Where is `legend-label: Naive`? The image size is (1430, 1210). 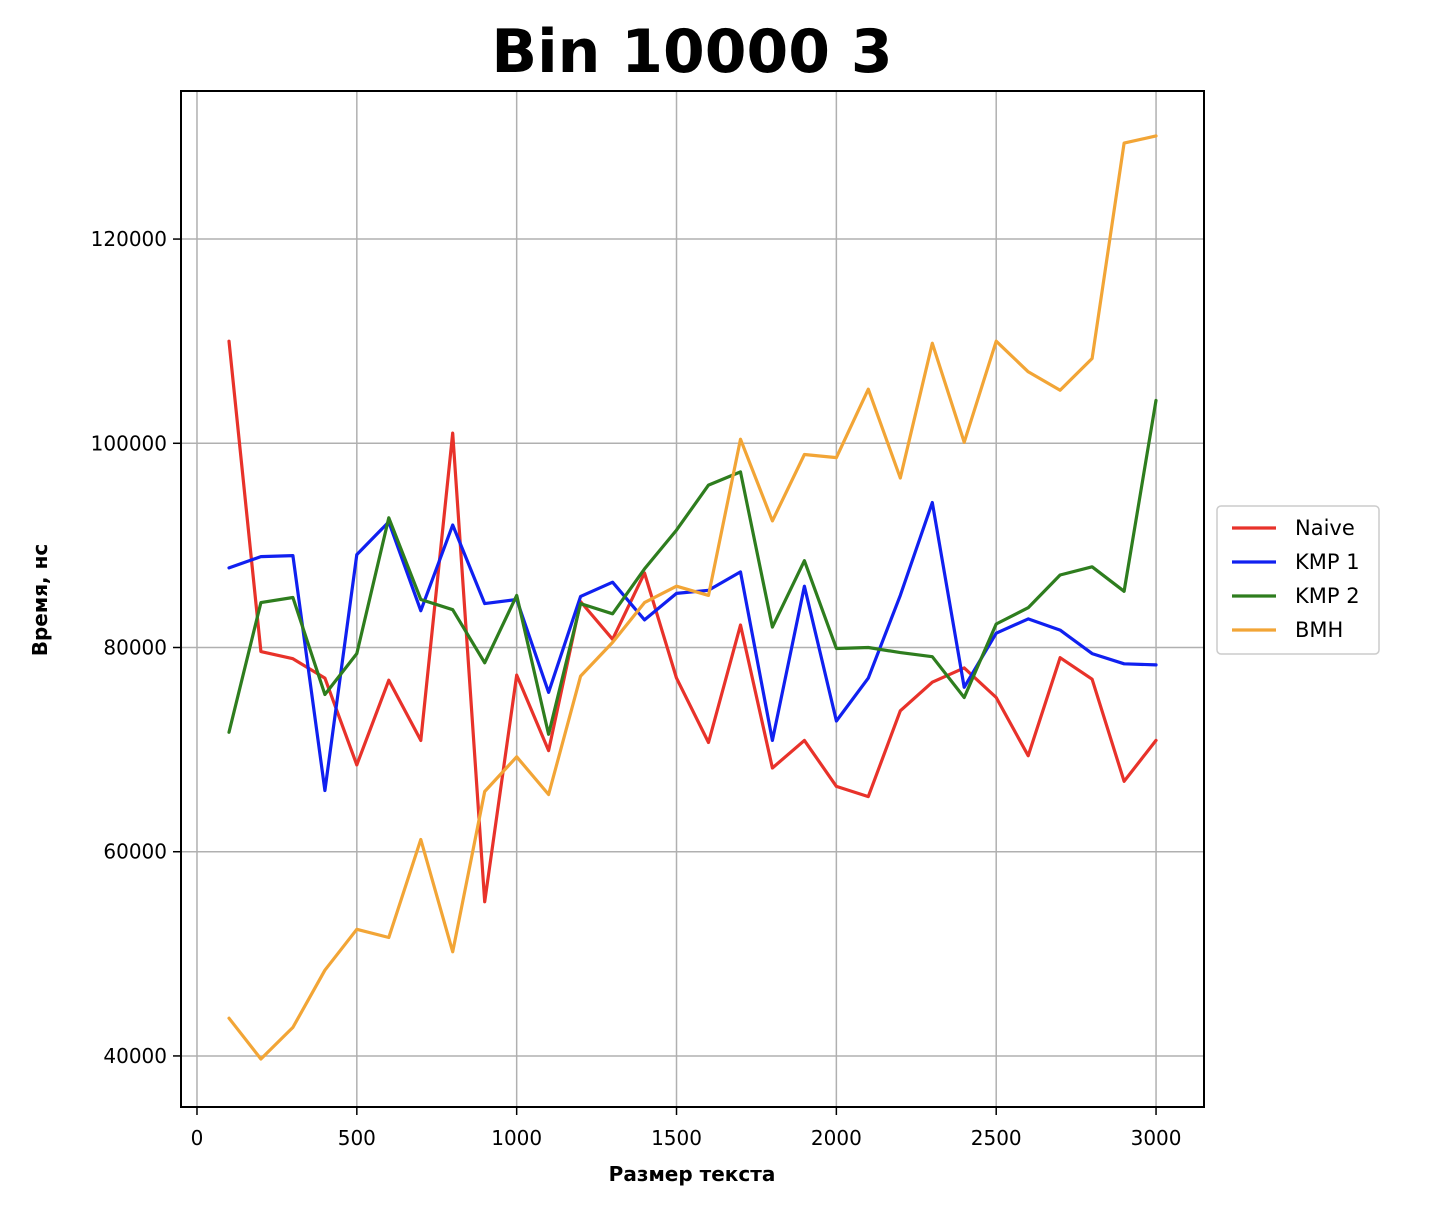 legend-label: Naive is located at coordinates (1325, 528).